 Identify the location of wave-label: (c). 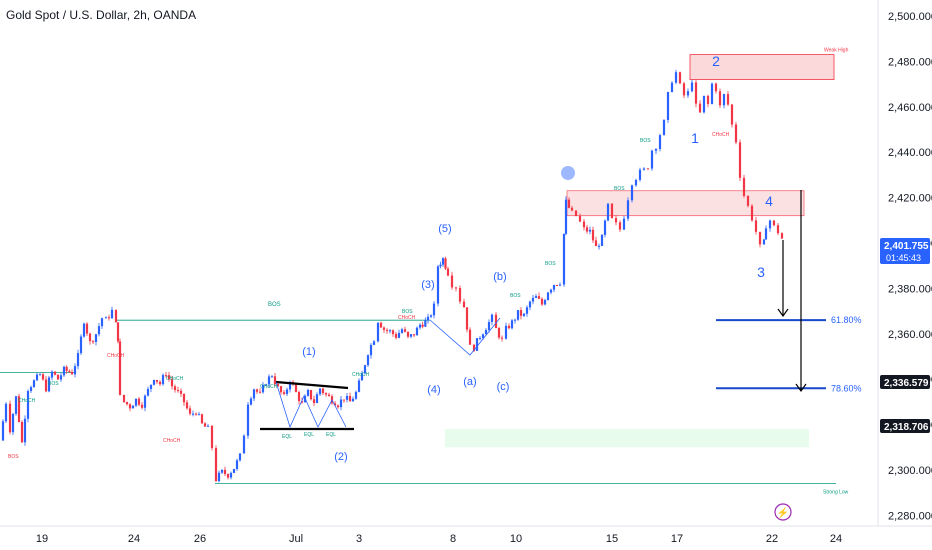
(503, 387).